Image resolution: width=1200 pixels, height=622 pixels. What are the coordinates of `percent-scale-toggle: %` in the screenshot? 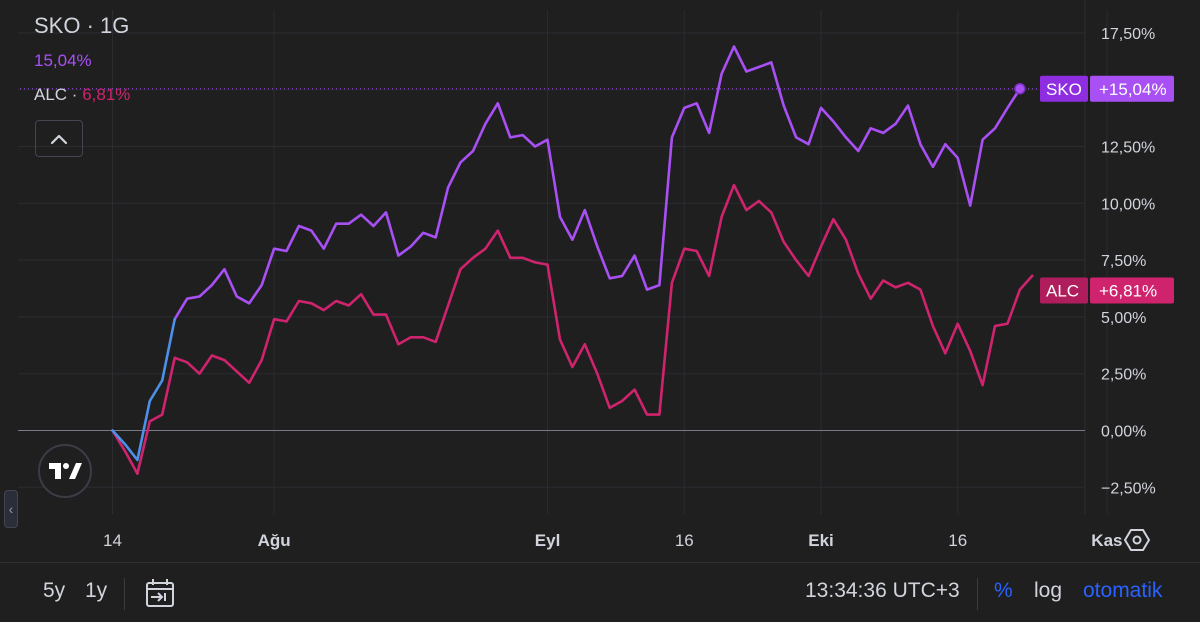 It's located at (1003, 590).